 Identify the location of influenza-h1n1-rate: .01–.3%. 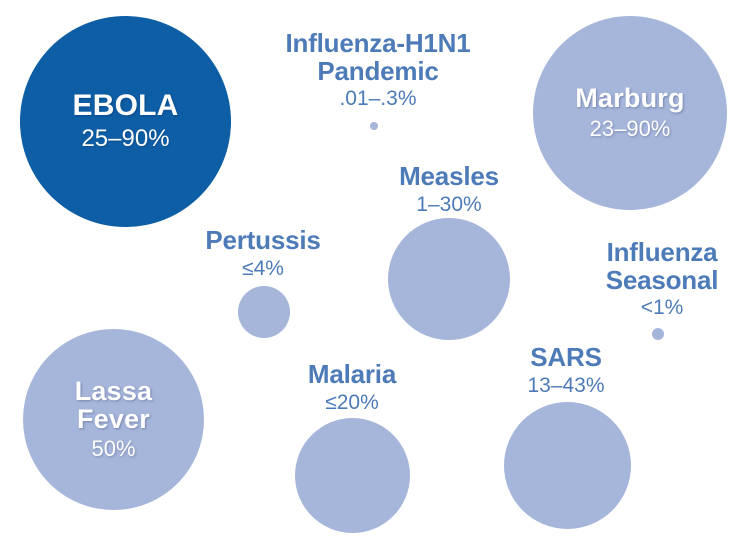
(378, 99).